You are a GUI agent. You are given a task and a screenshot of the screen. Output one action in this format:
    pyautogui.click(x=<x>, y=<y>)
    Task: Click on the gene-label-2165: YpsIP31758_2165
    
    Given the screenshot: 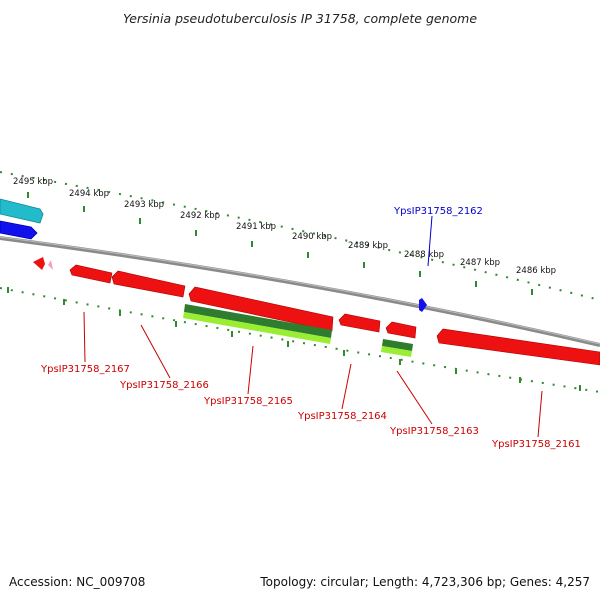 What is the action you would take?
    pyautogui.click(x=248, y=401)
    